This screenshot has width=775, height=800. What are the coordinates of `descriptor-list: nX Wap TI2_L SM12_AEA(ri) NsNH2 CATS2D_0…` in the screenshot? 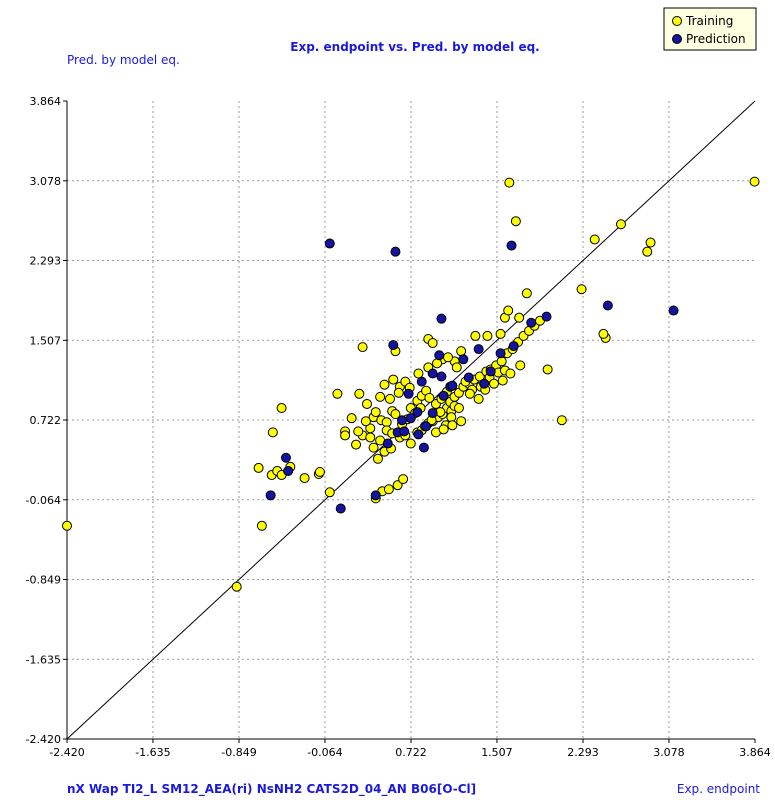 It's located at (271, 789).